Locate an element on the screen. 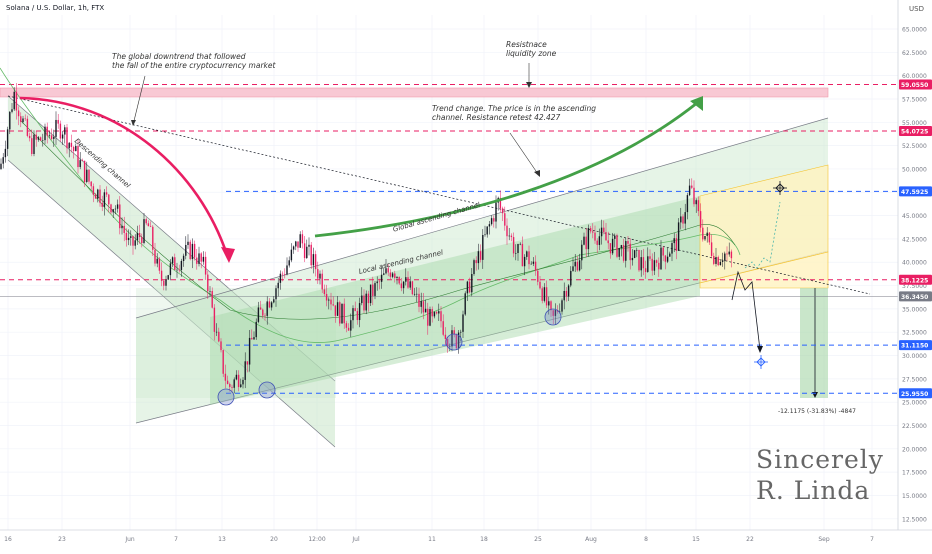 This screenshot has height=554, width=932. y-tick-label: 50.0000 is located at coordinates (914, 169).